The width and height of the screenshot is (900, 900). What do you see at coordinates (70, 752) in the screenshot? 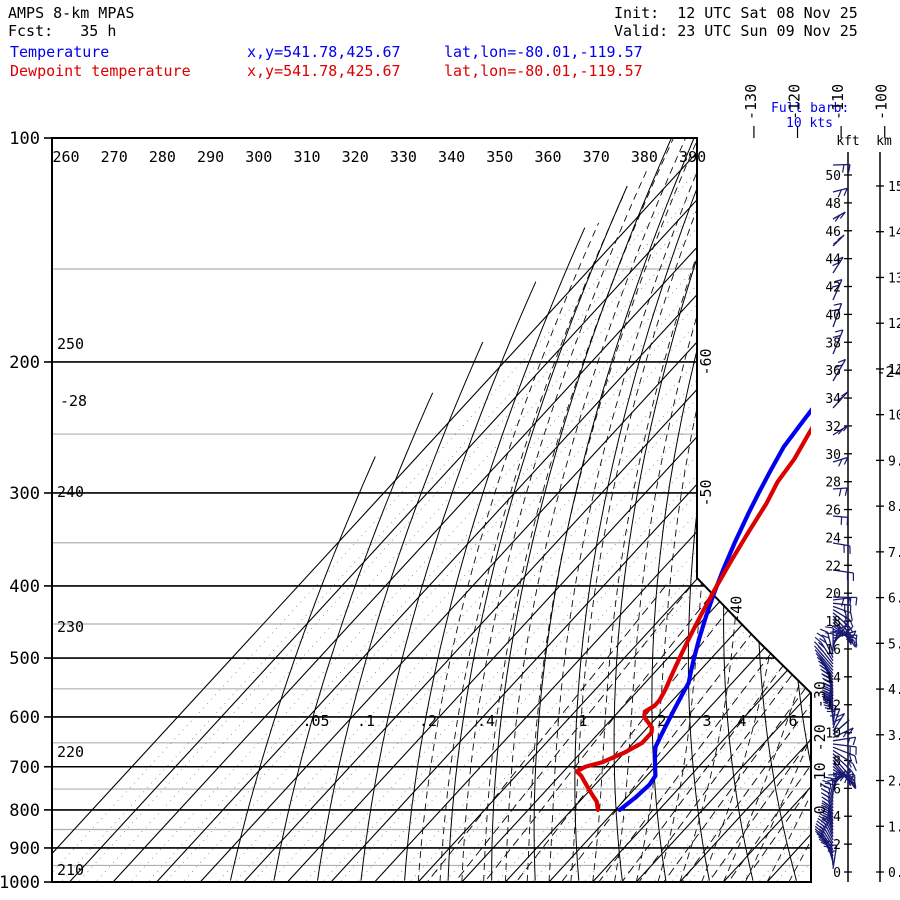
I see `theta-left-label: 220` at bounding box center [70, 752].